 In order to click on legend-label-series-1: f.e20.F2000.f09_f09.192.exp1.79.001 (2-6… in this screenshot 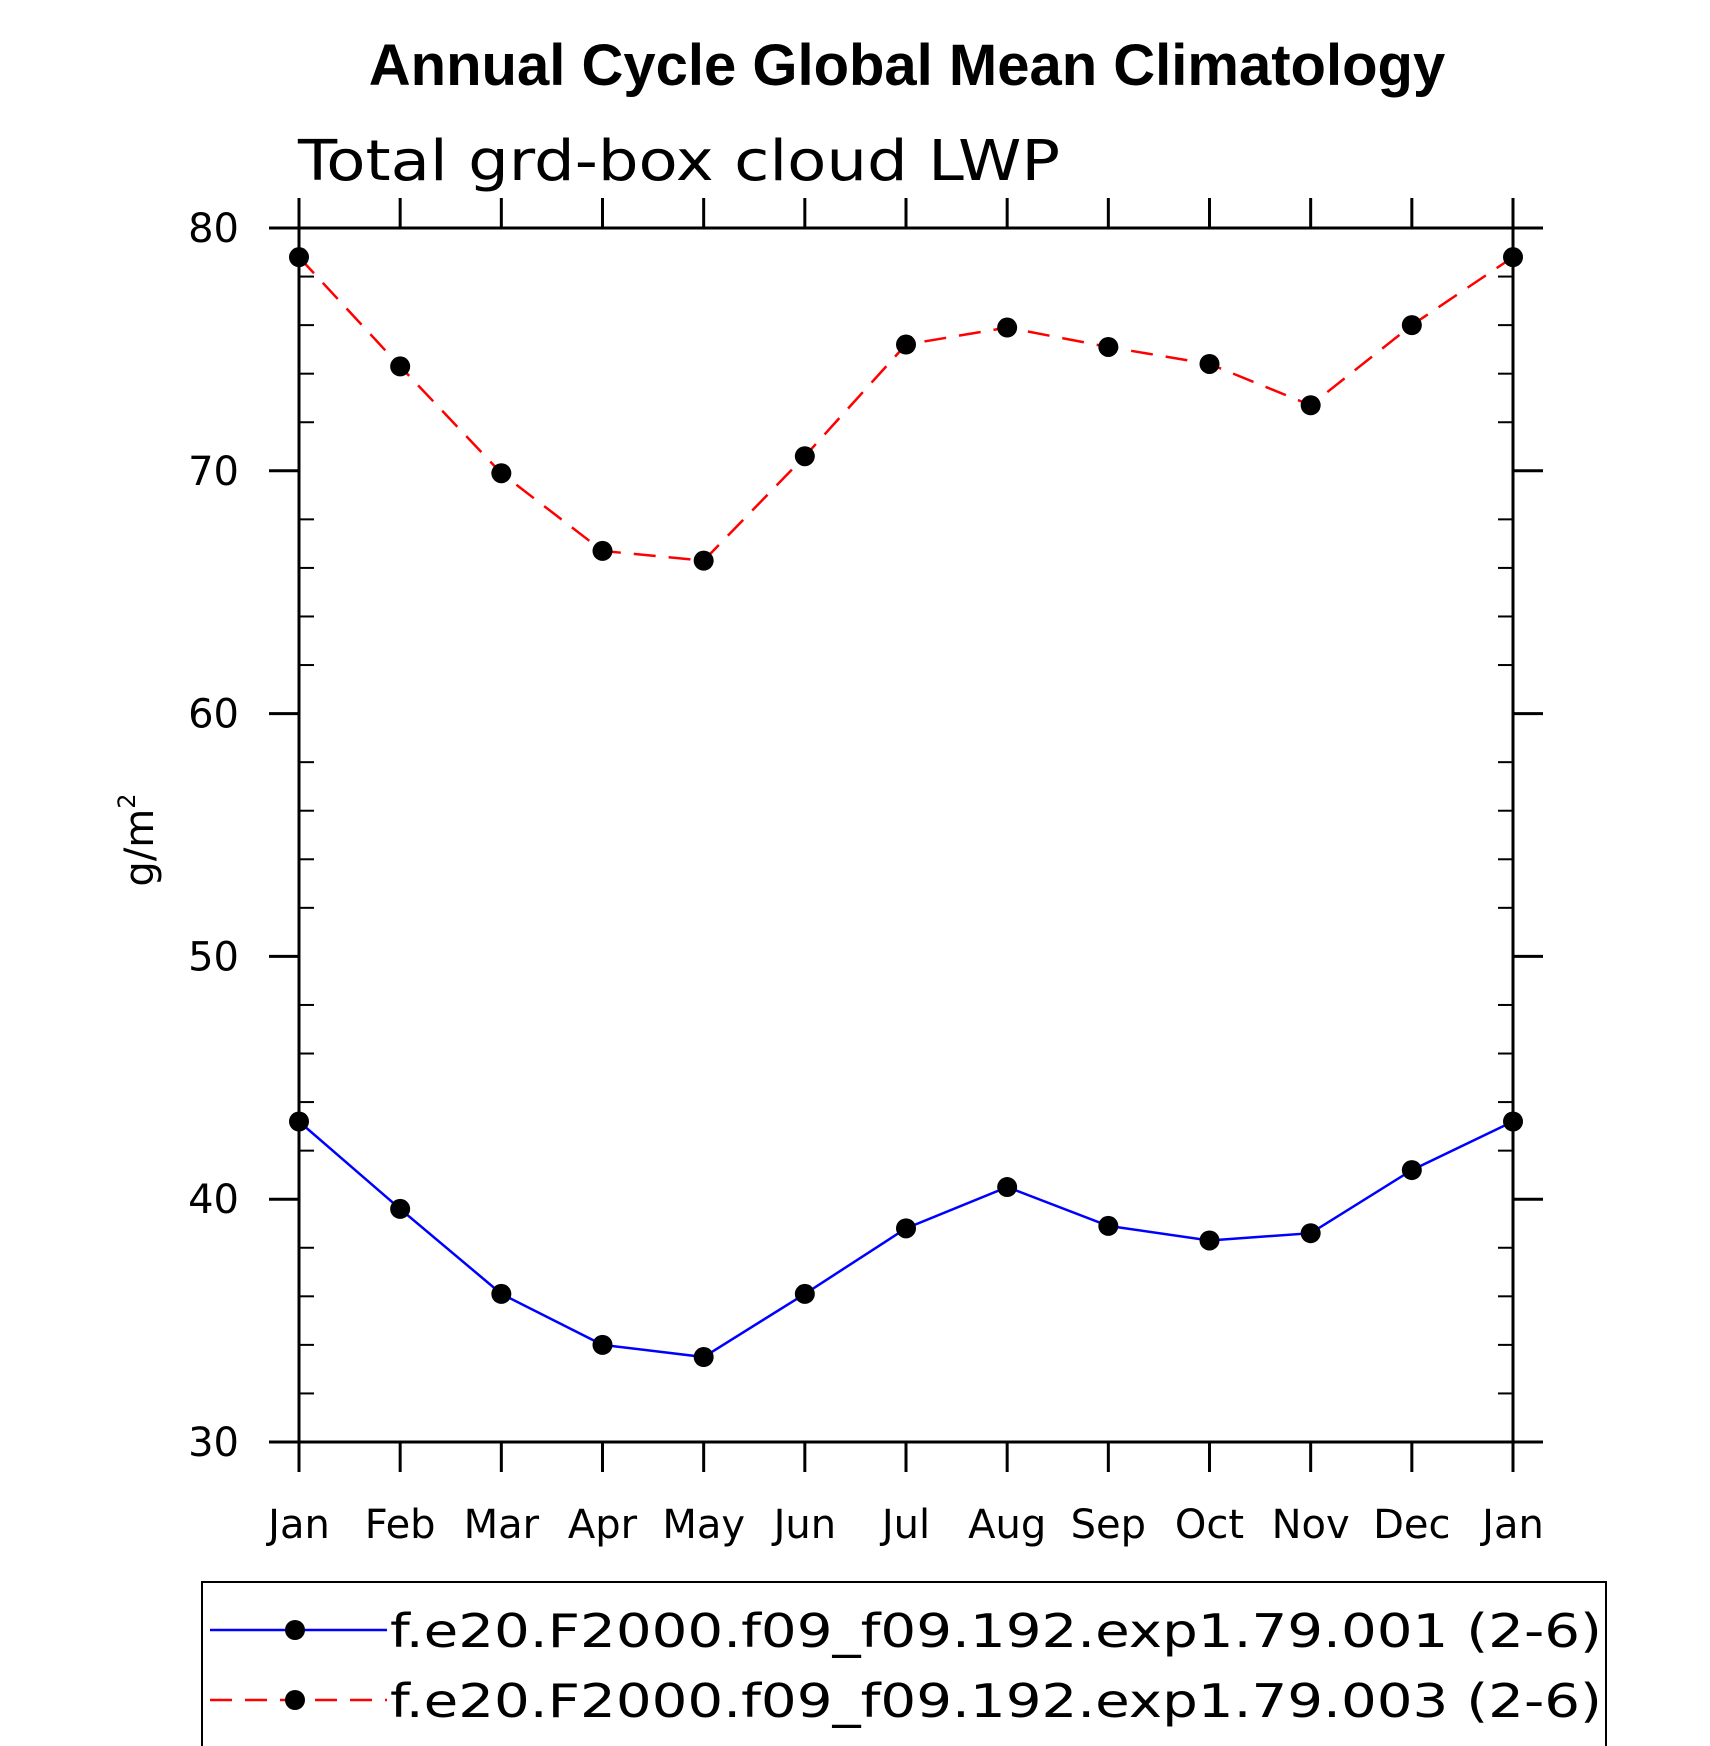, I will do `click(996, 1631)`.